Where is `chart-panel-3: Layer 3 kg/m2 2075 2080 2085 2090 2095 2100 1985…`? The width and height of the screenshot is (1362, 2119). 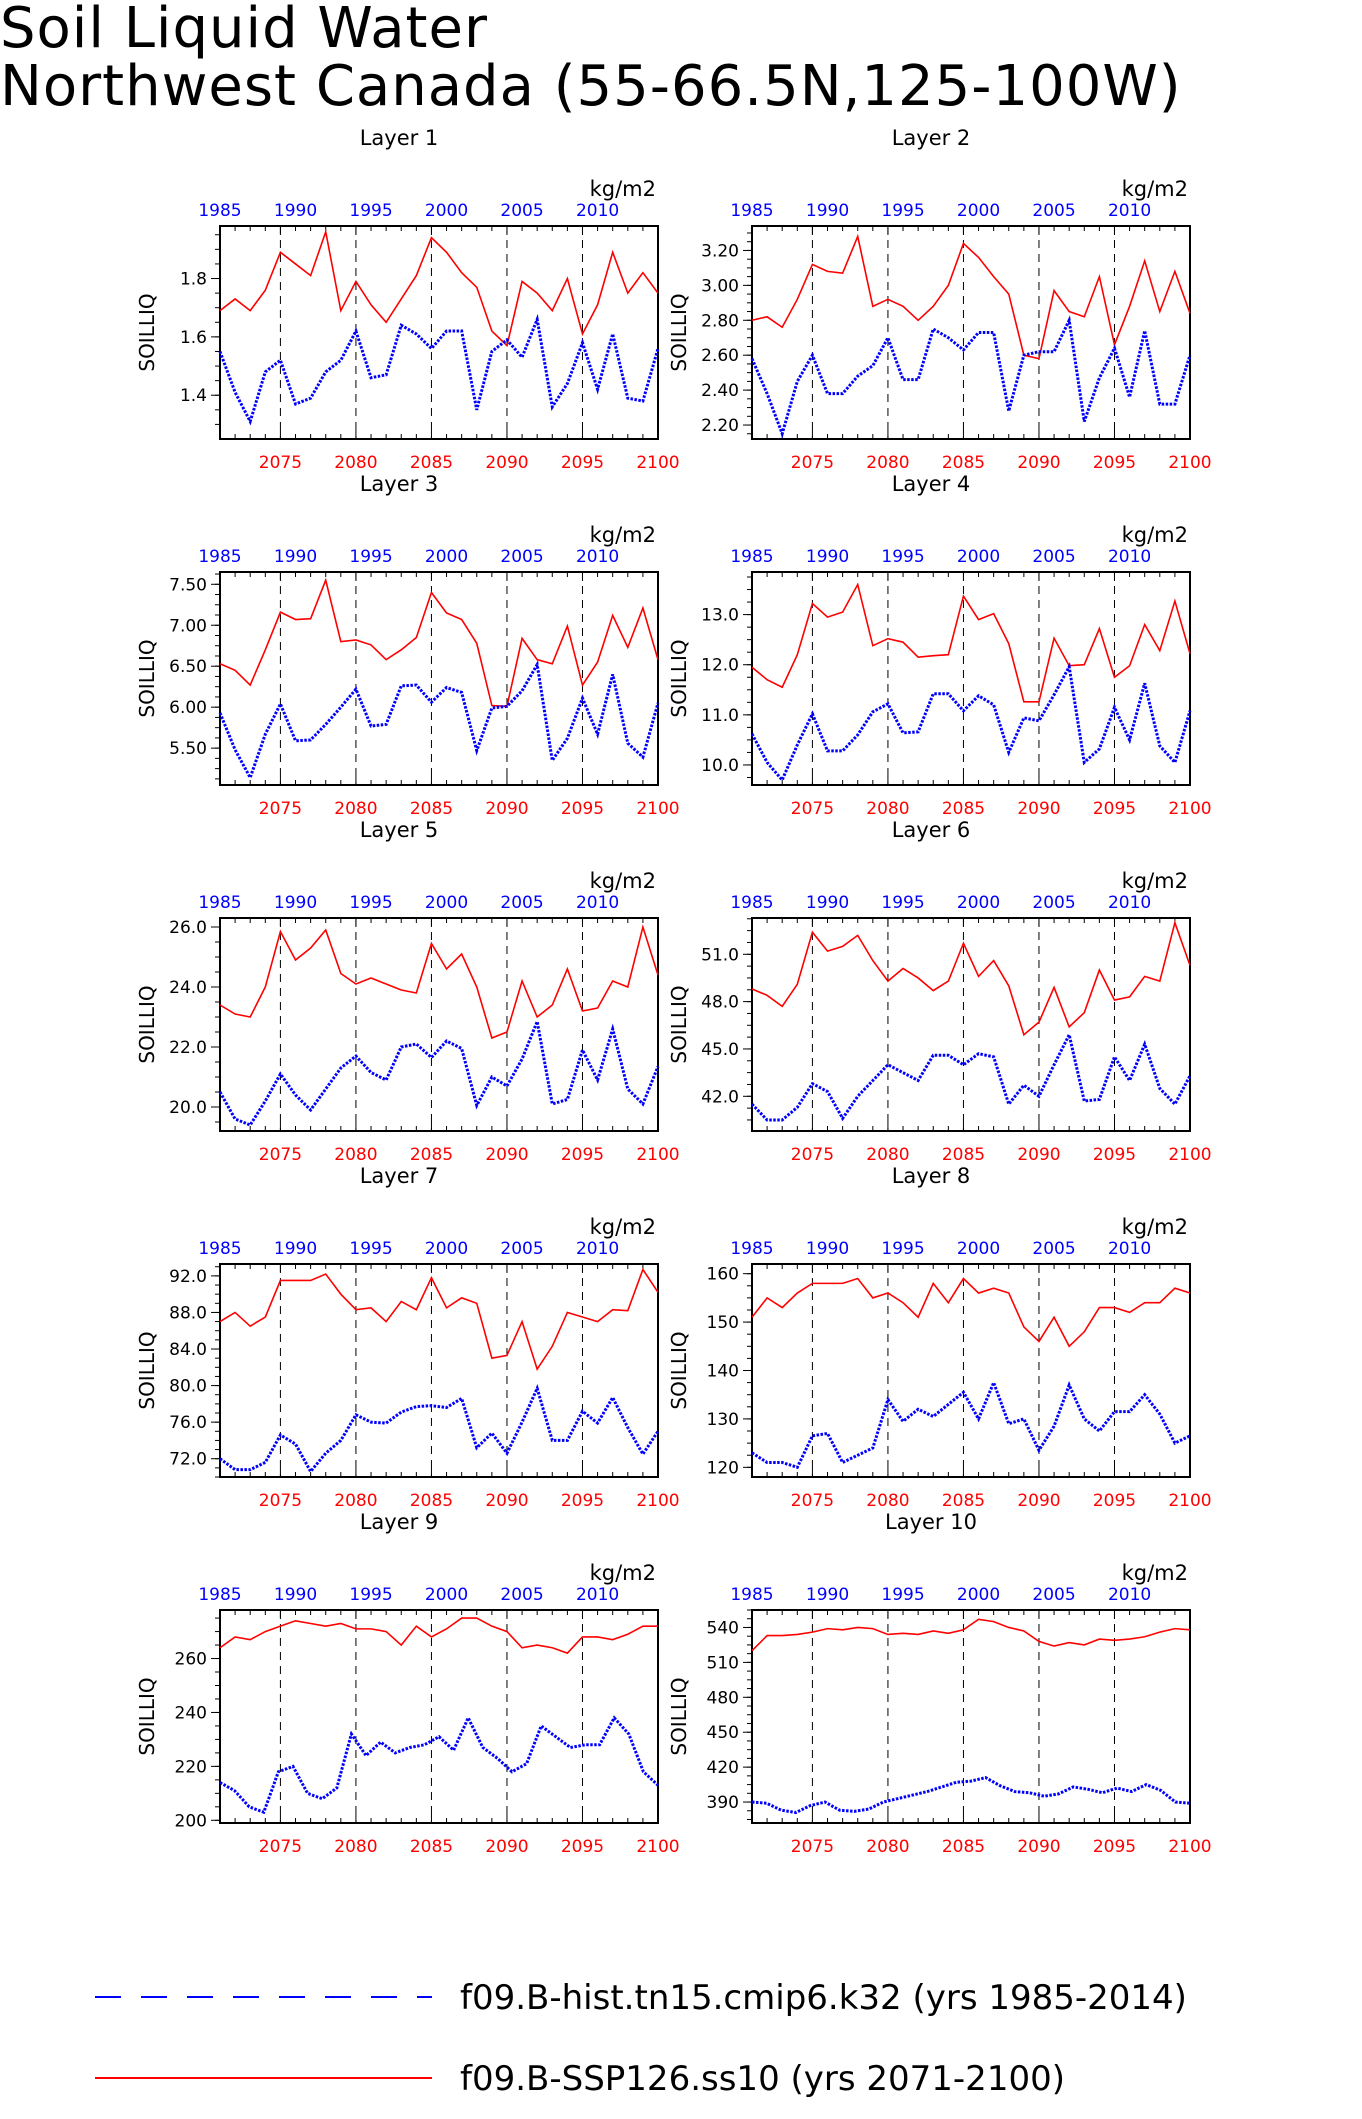 chart-panel-3: Layer 3 kg/m2 2075 2080 2085 2090 2095 2100 1985… is located at coordinates (407, 645).